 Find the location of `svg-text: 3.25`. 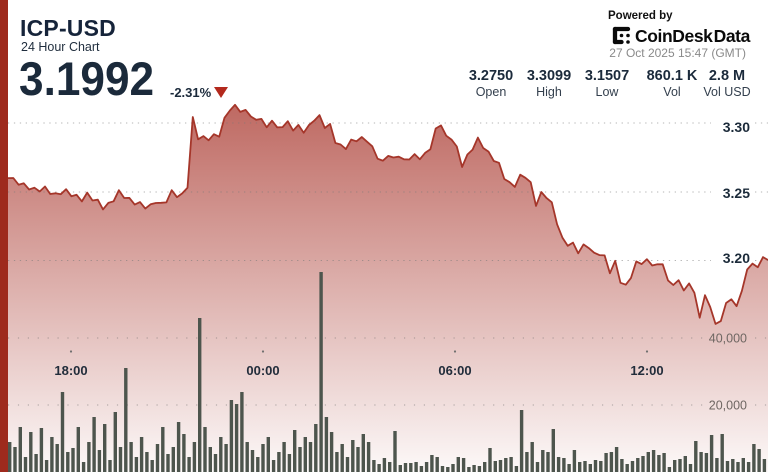

svg-text: 3.25 is located at coordinates (736, 193).